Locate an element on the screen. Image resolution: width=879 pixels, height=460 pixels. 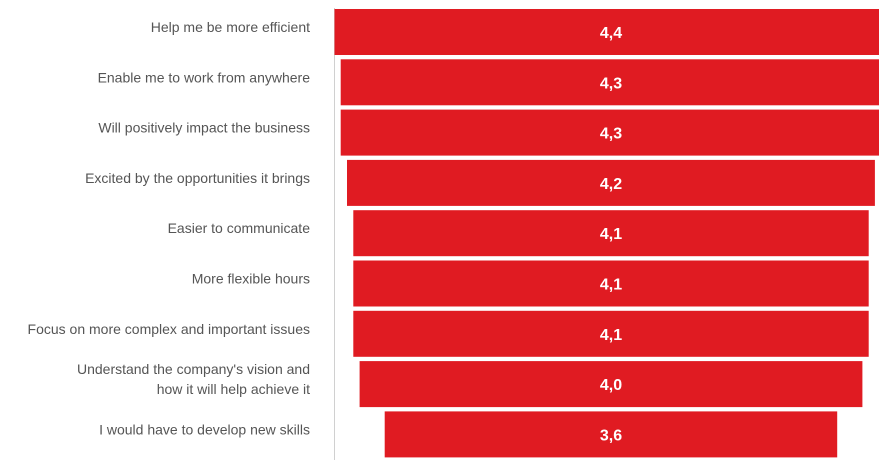
bar-value-label-2: 4,3 is located at coordinates (611, 83).